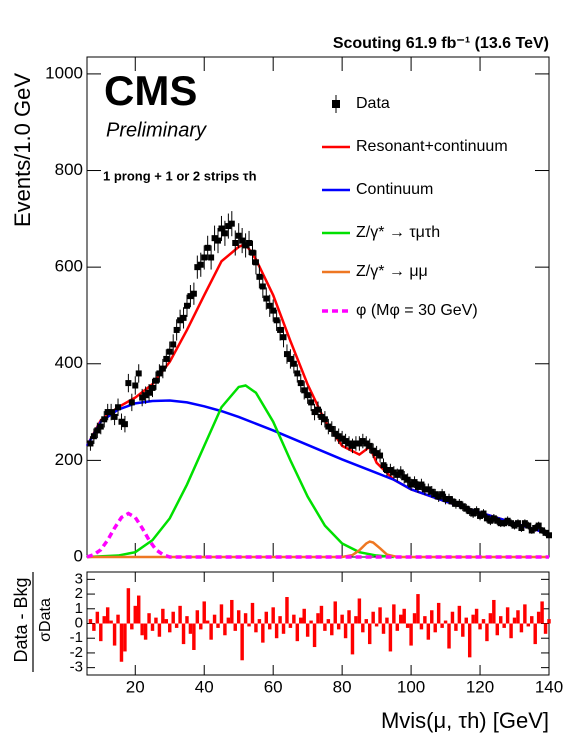 The image size is (580, 751). I want to click on ratio-y-tick-label: -2, so click(76, 652).